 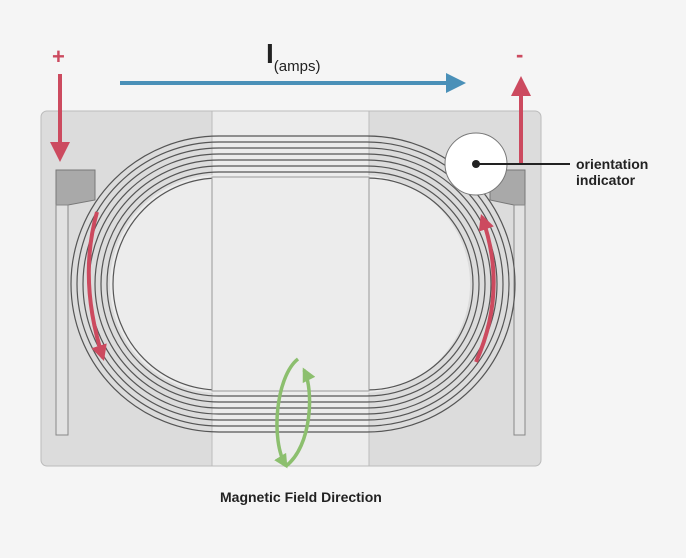 I want to click on right-terminal-channel, so click(x=519, y=320).